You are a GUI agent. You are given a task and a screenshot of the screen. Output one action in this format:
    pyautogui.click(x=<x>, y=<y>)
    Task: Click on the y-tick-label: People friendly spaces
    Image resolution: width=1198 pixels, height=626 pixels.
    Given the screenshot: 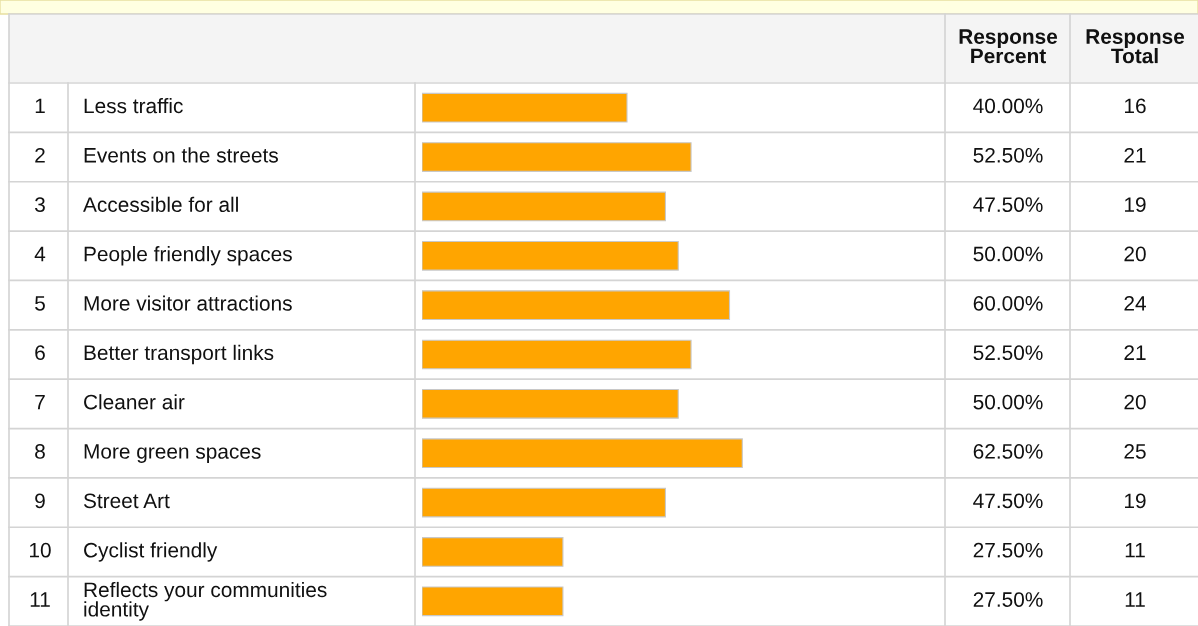 What is the action you would take?
    pyautogui.click(x=188, y=256)
    